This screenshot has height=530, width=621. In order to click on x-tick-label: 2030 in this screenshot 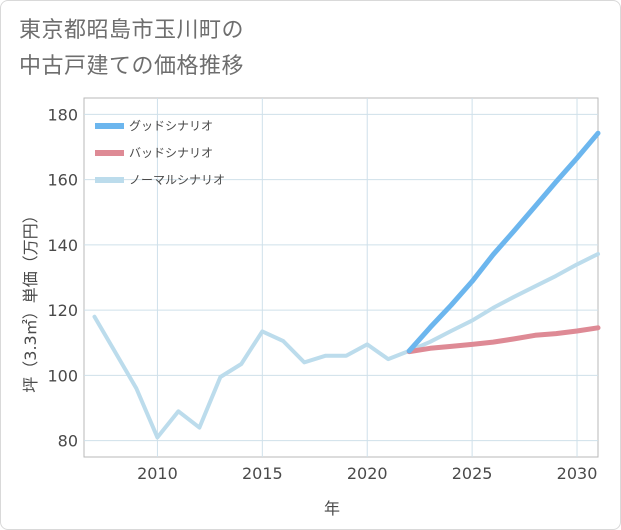, I will do `click(577, 473)`.